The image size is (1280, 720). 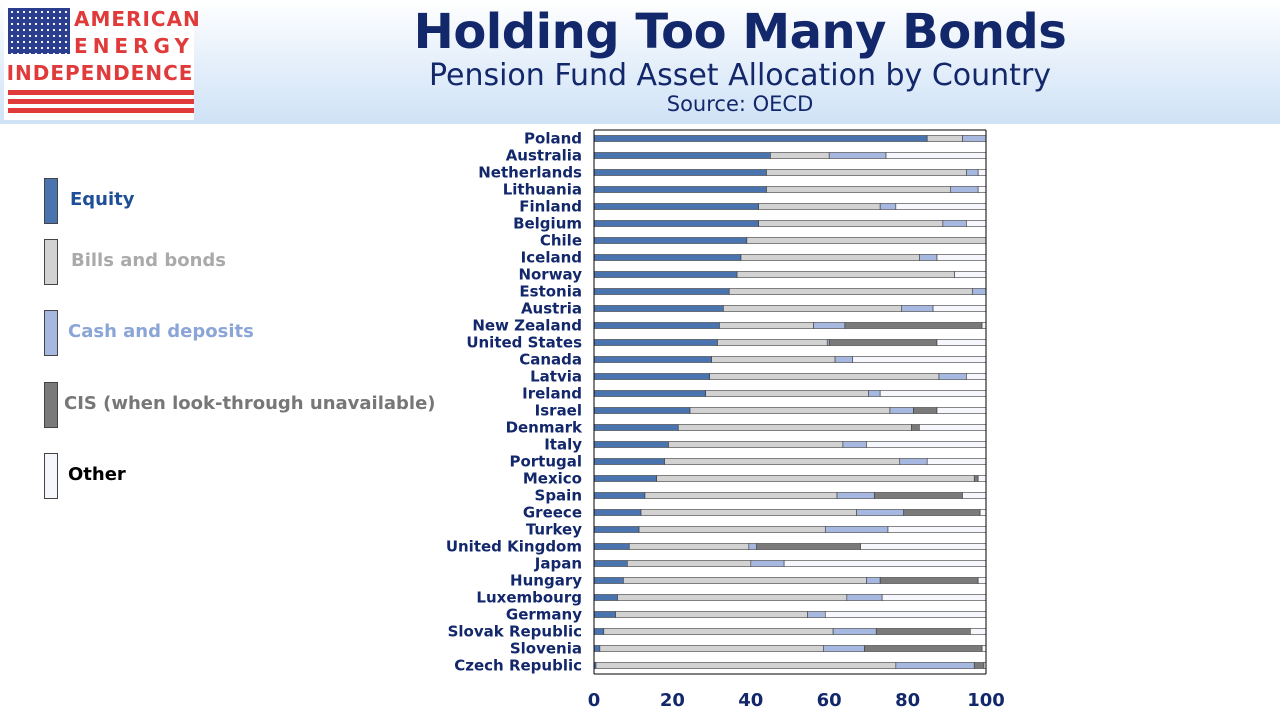 I want to click on y-tick-label: United States, so click(x=524, y=343).